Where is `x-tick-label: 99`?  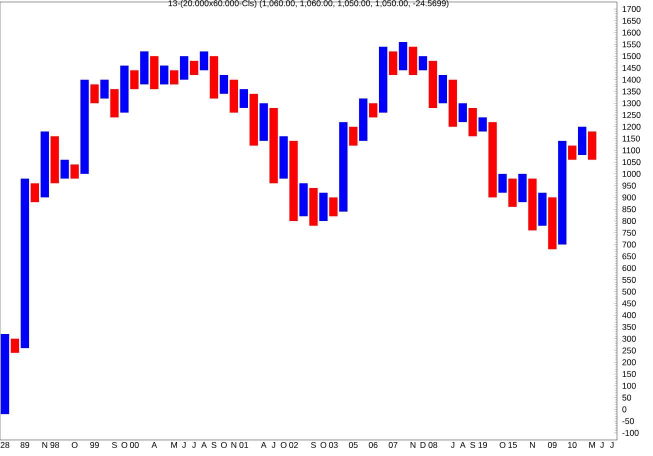
x-tick-label: 99 is located at coordinates (94, 445).